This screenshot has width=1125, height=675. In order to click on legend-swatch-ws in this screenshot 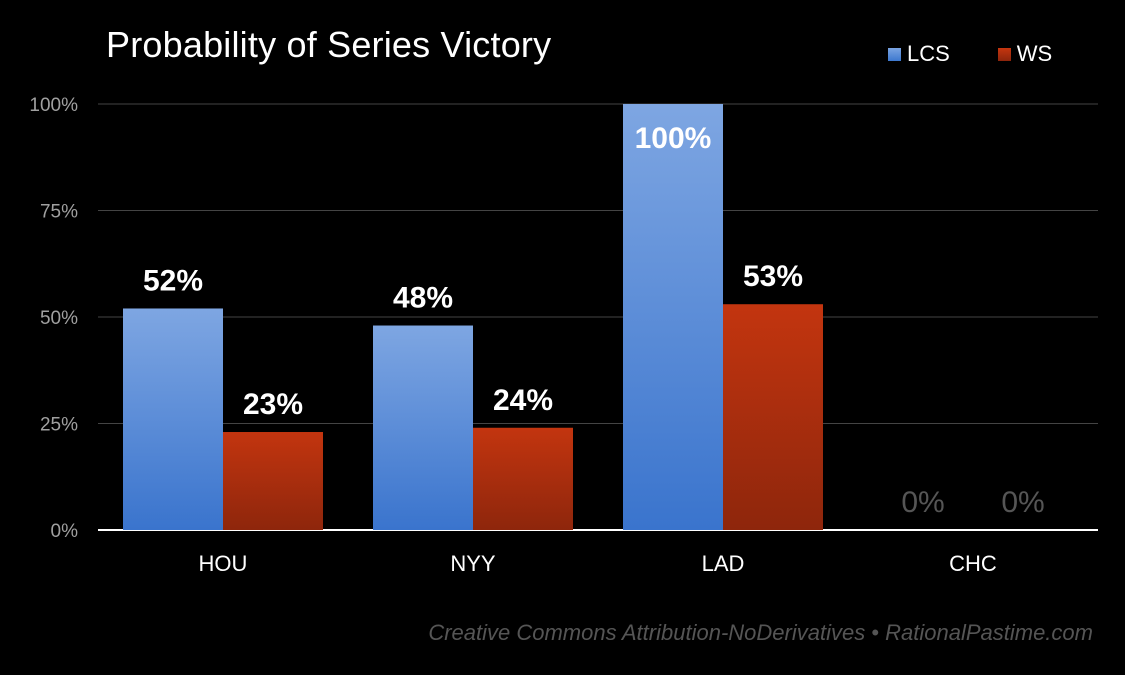, I will do `click(1004, 54)`.